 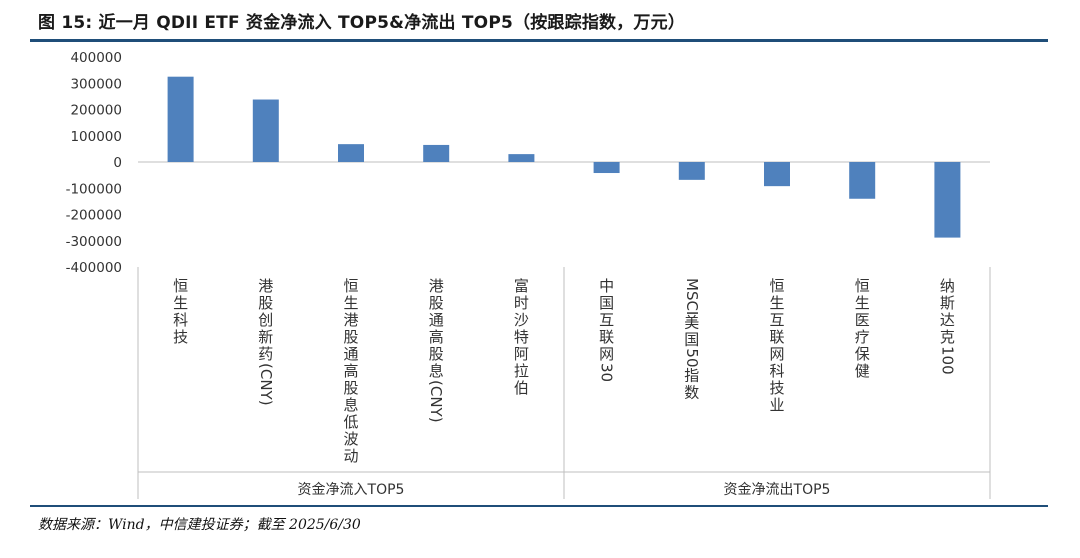 What do you see at coordinates (117, 163) in the screenshot?
I see `y-tick-label: 0` at bounding box center [117, 163].